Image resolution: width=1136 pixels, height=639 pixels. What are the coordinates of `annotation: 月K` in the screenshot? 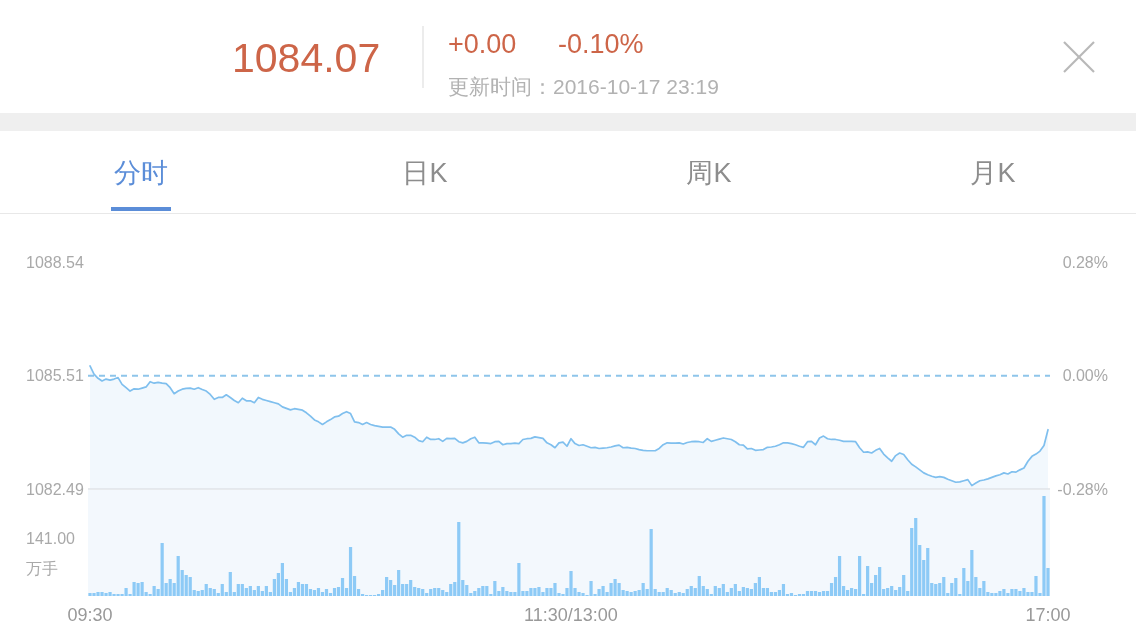 It's located at (993, 173).